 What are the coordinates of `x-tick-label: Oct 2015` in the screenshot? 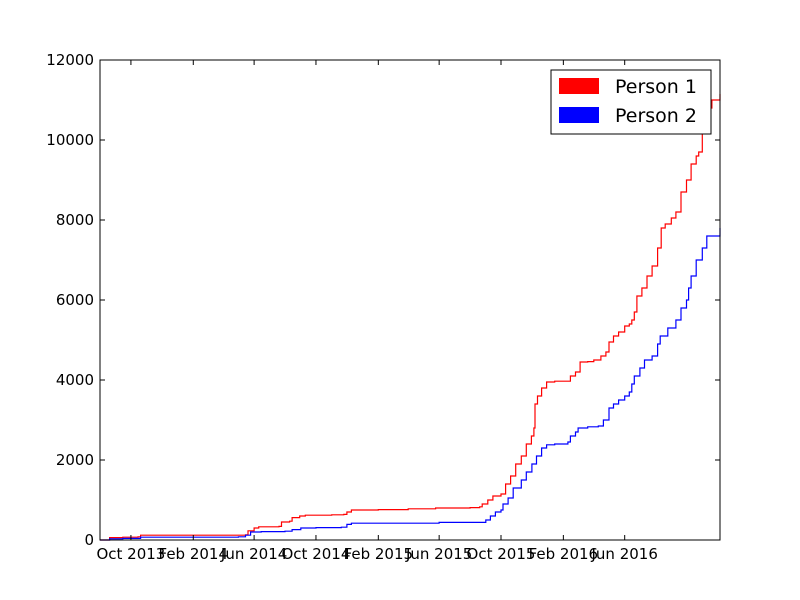 It's located at (501, 554).